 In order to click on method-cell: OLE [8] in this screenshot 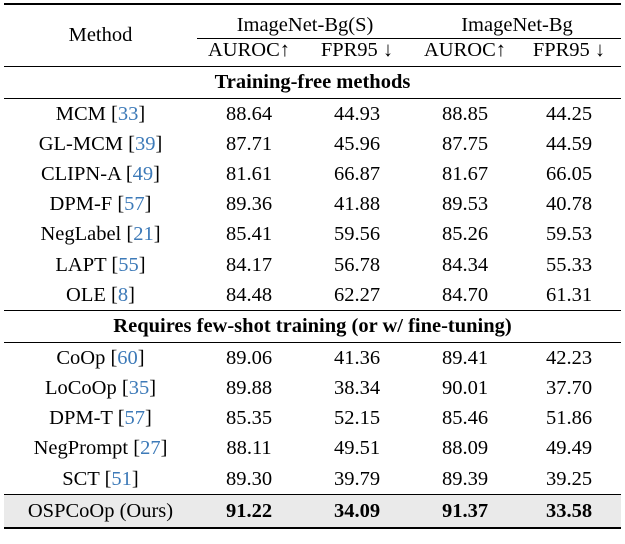, I will do `click(100, 294)`.